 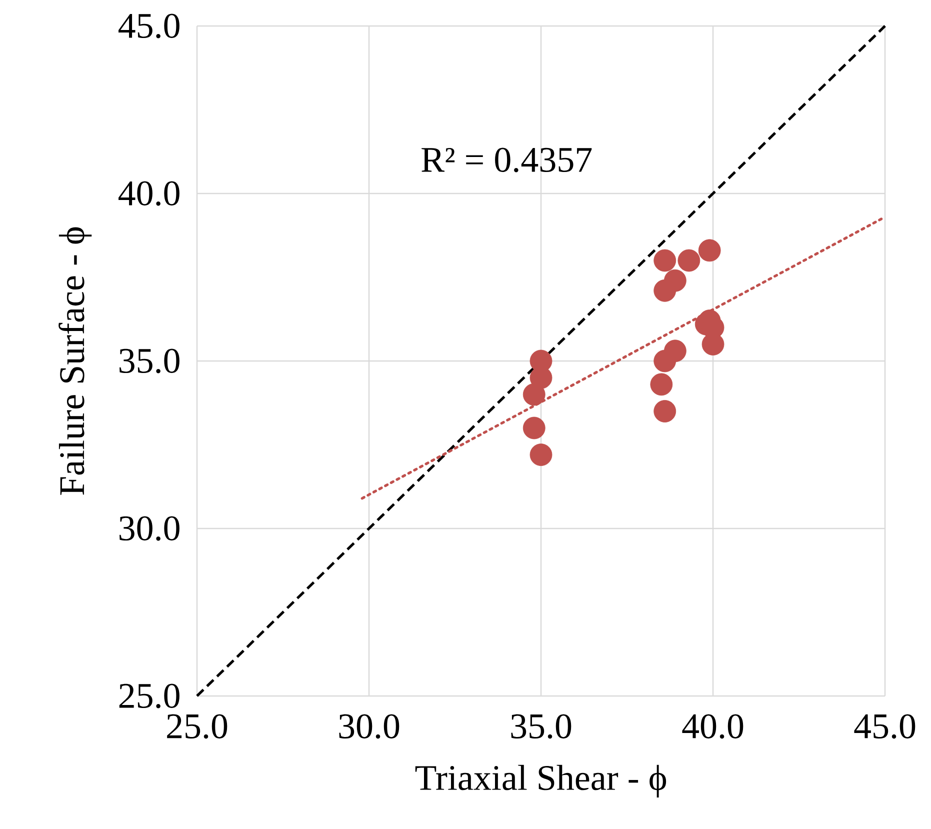 What do you see at coordinates (369, 726) in the screenshot?
I see `x-tick-label: 30.0` at bounding box center [369, 726].